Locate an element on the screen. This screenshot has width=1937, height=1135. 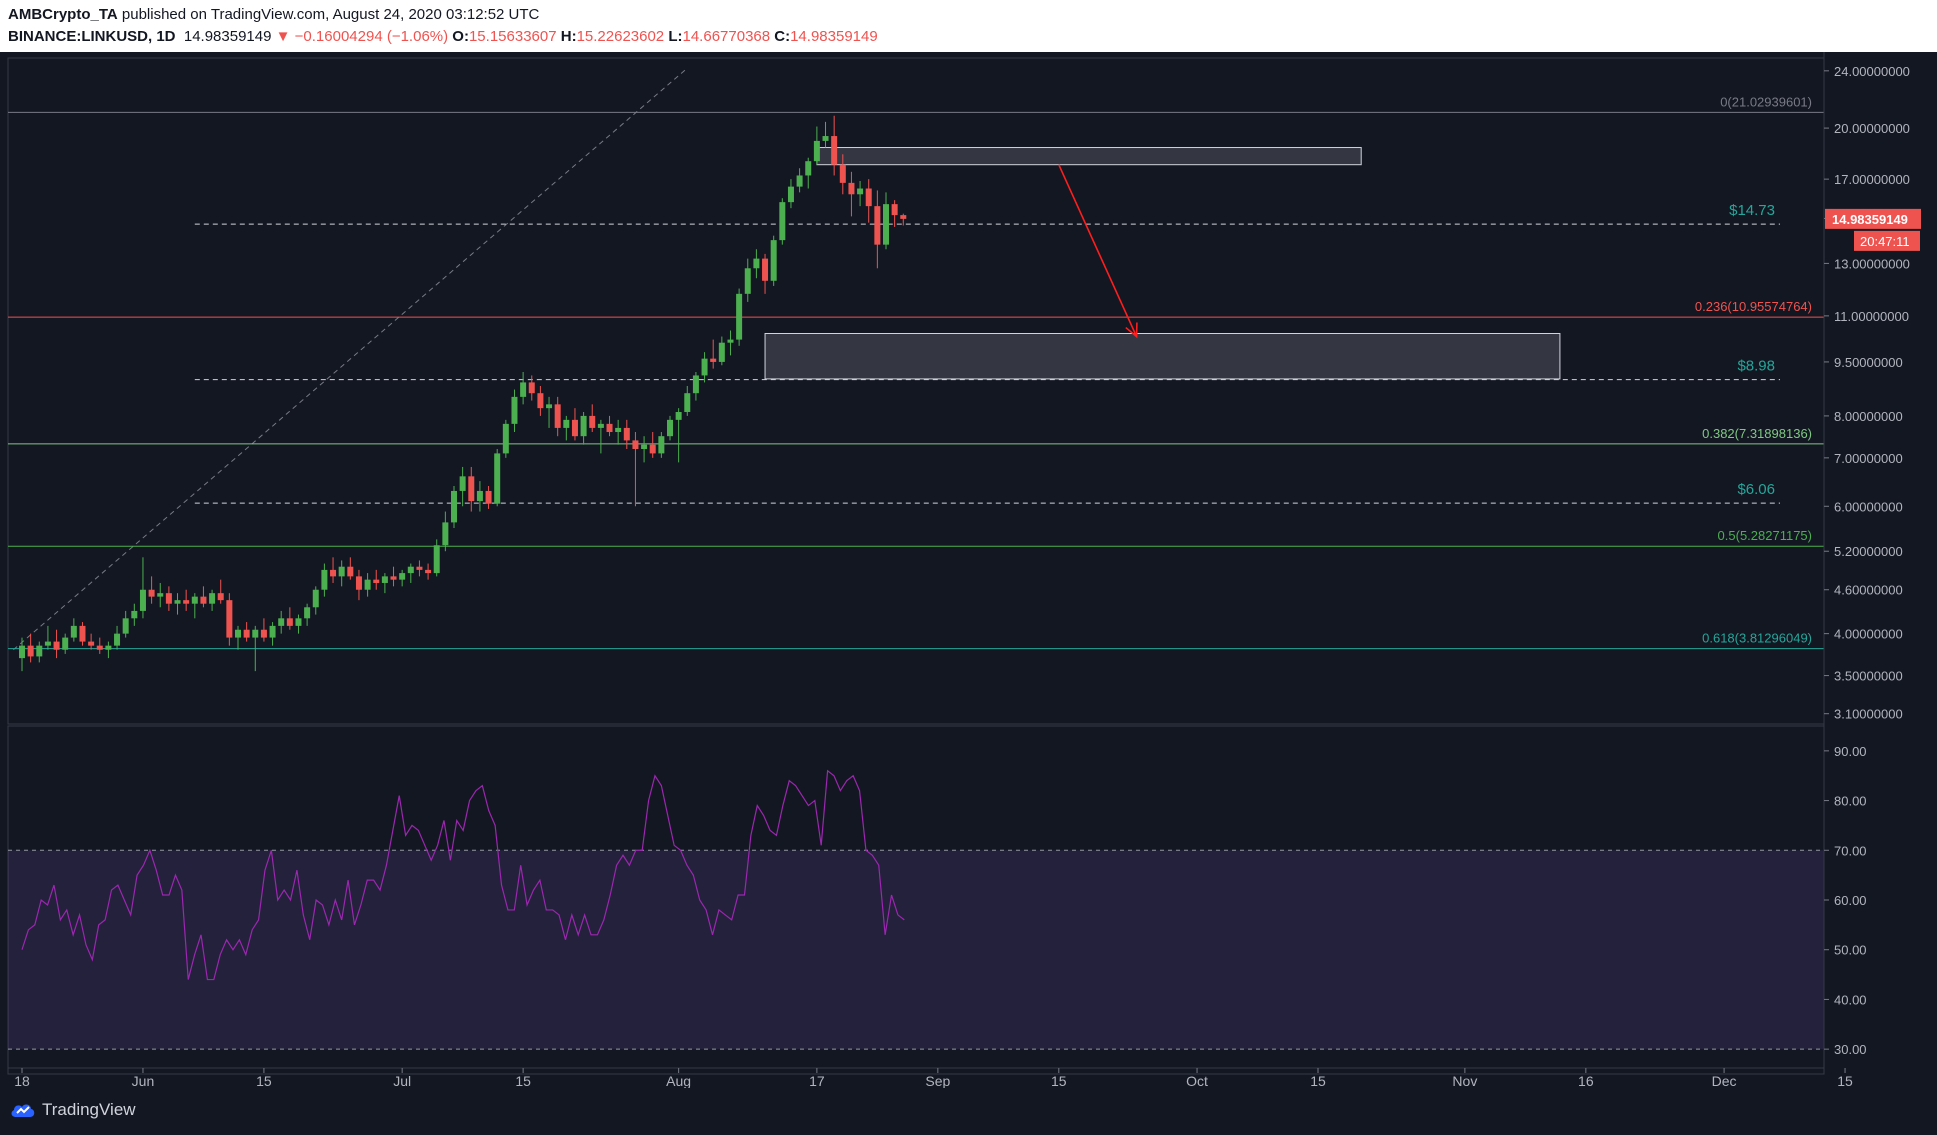
fib-level-label: 0.618(3.81296049) is located at coordinates (1757, 638).